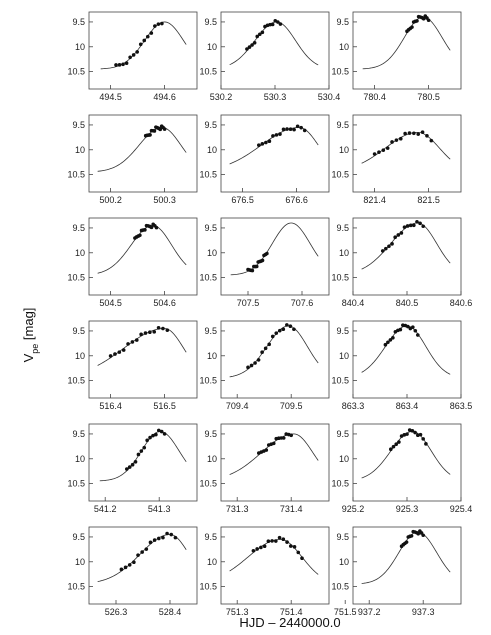 This screenshot has height=635, width=491. What do you see at coordinates (116, 612) in the screenshot?
I see `x-tick-label: 526.3` at bounding box center [116, 612].